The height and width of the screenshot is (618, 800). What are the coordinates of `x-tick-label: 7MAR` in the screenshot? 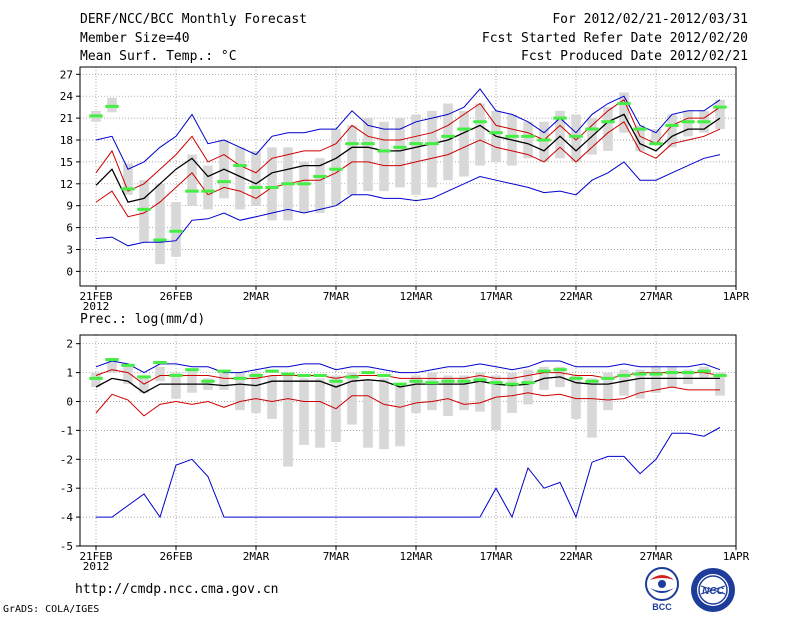 It's located at (336, 556).